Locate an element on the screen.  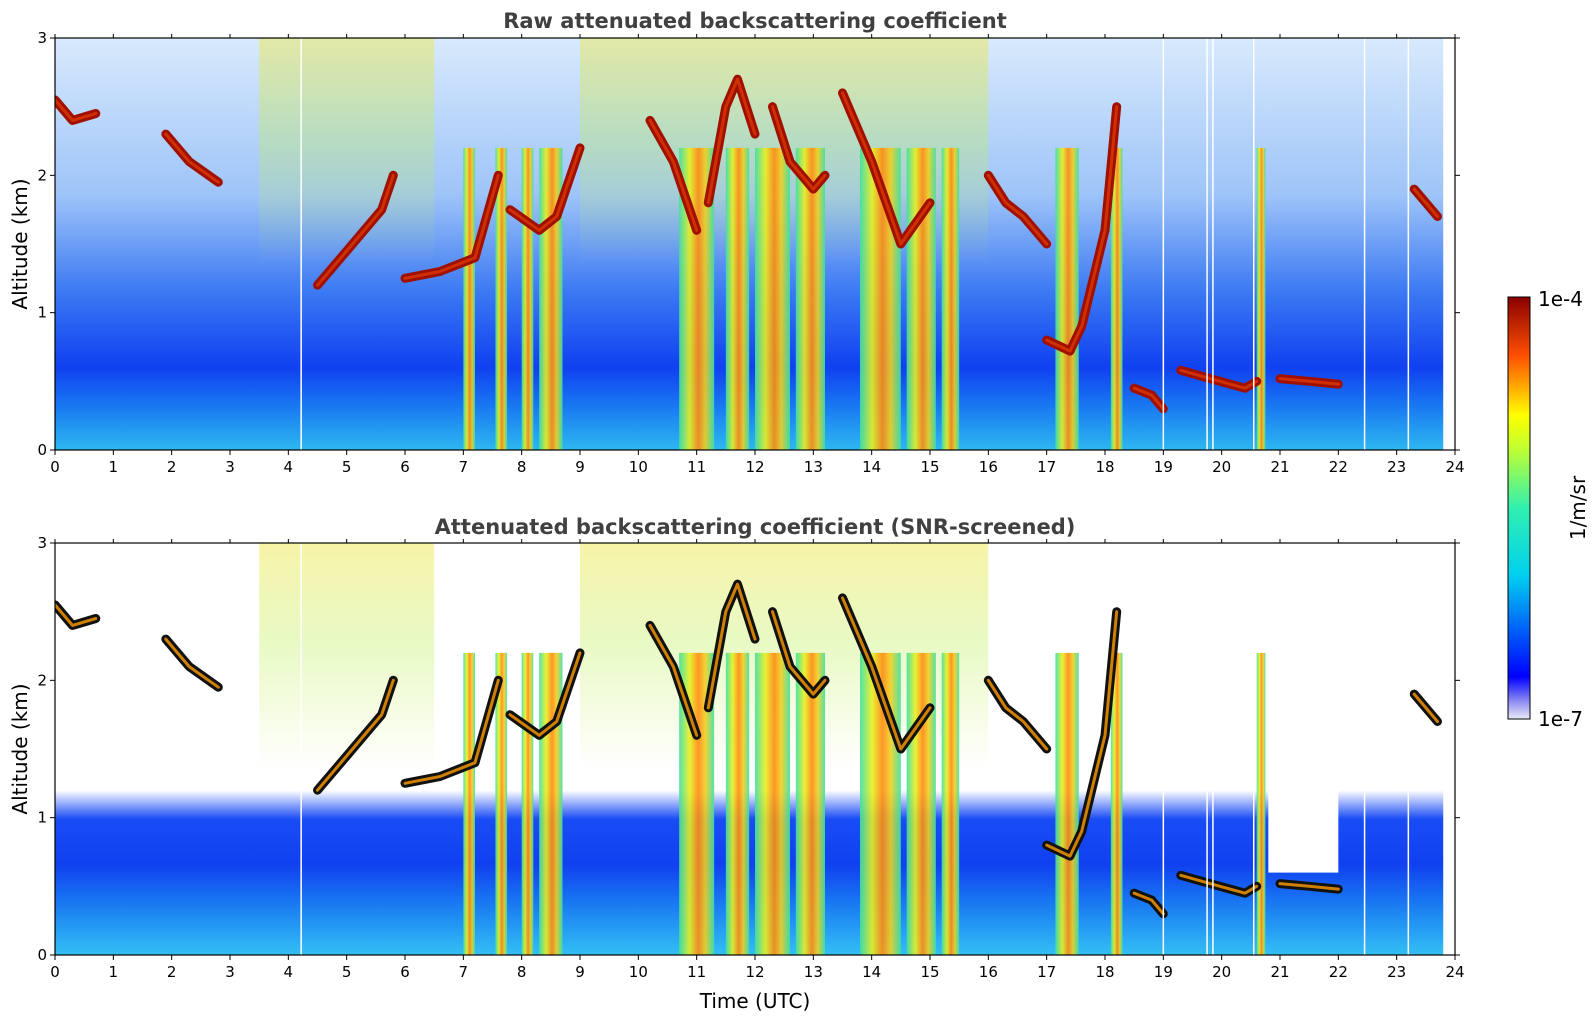
x-tick-label: 18 is located at coordinates (1104, 467).